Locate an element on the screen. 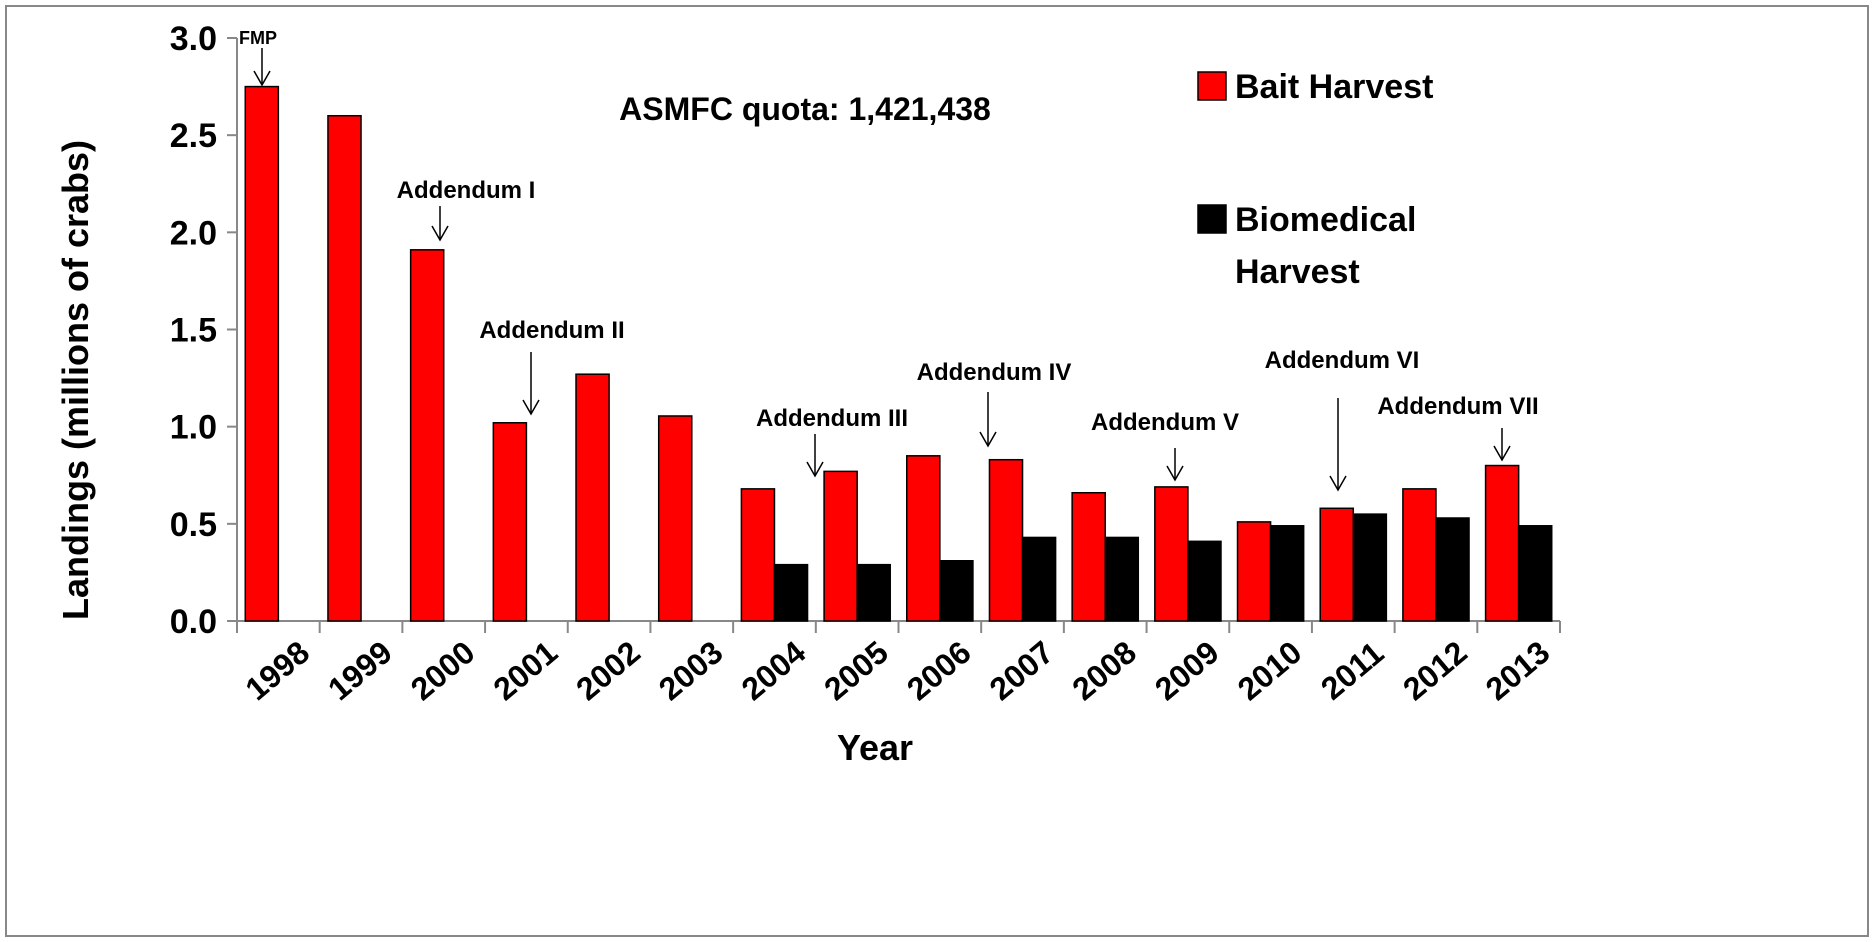 This screenshot has width=1874, height=942. y-tick-label: 1.5 is located at coordinates (193, 331).